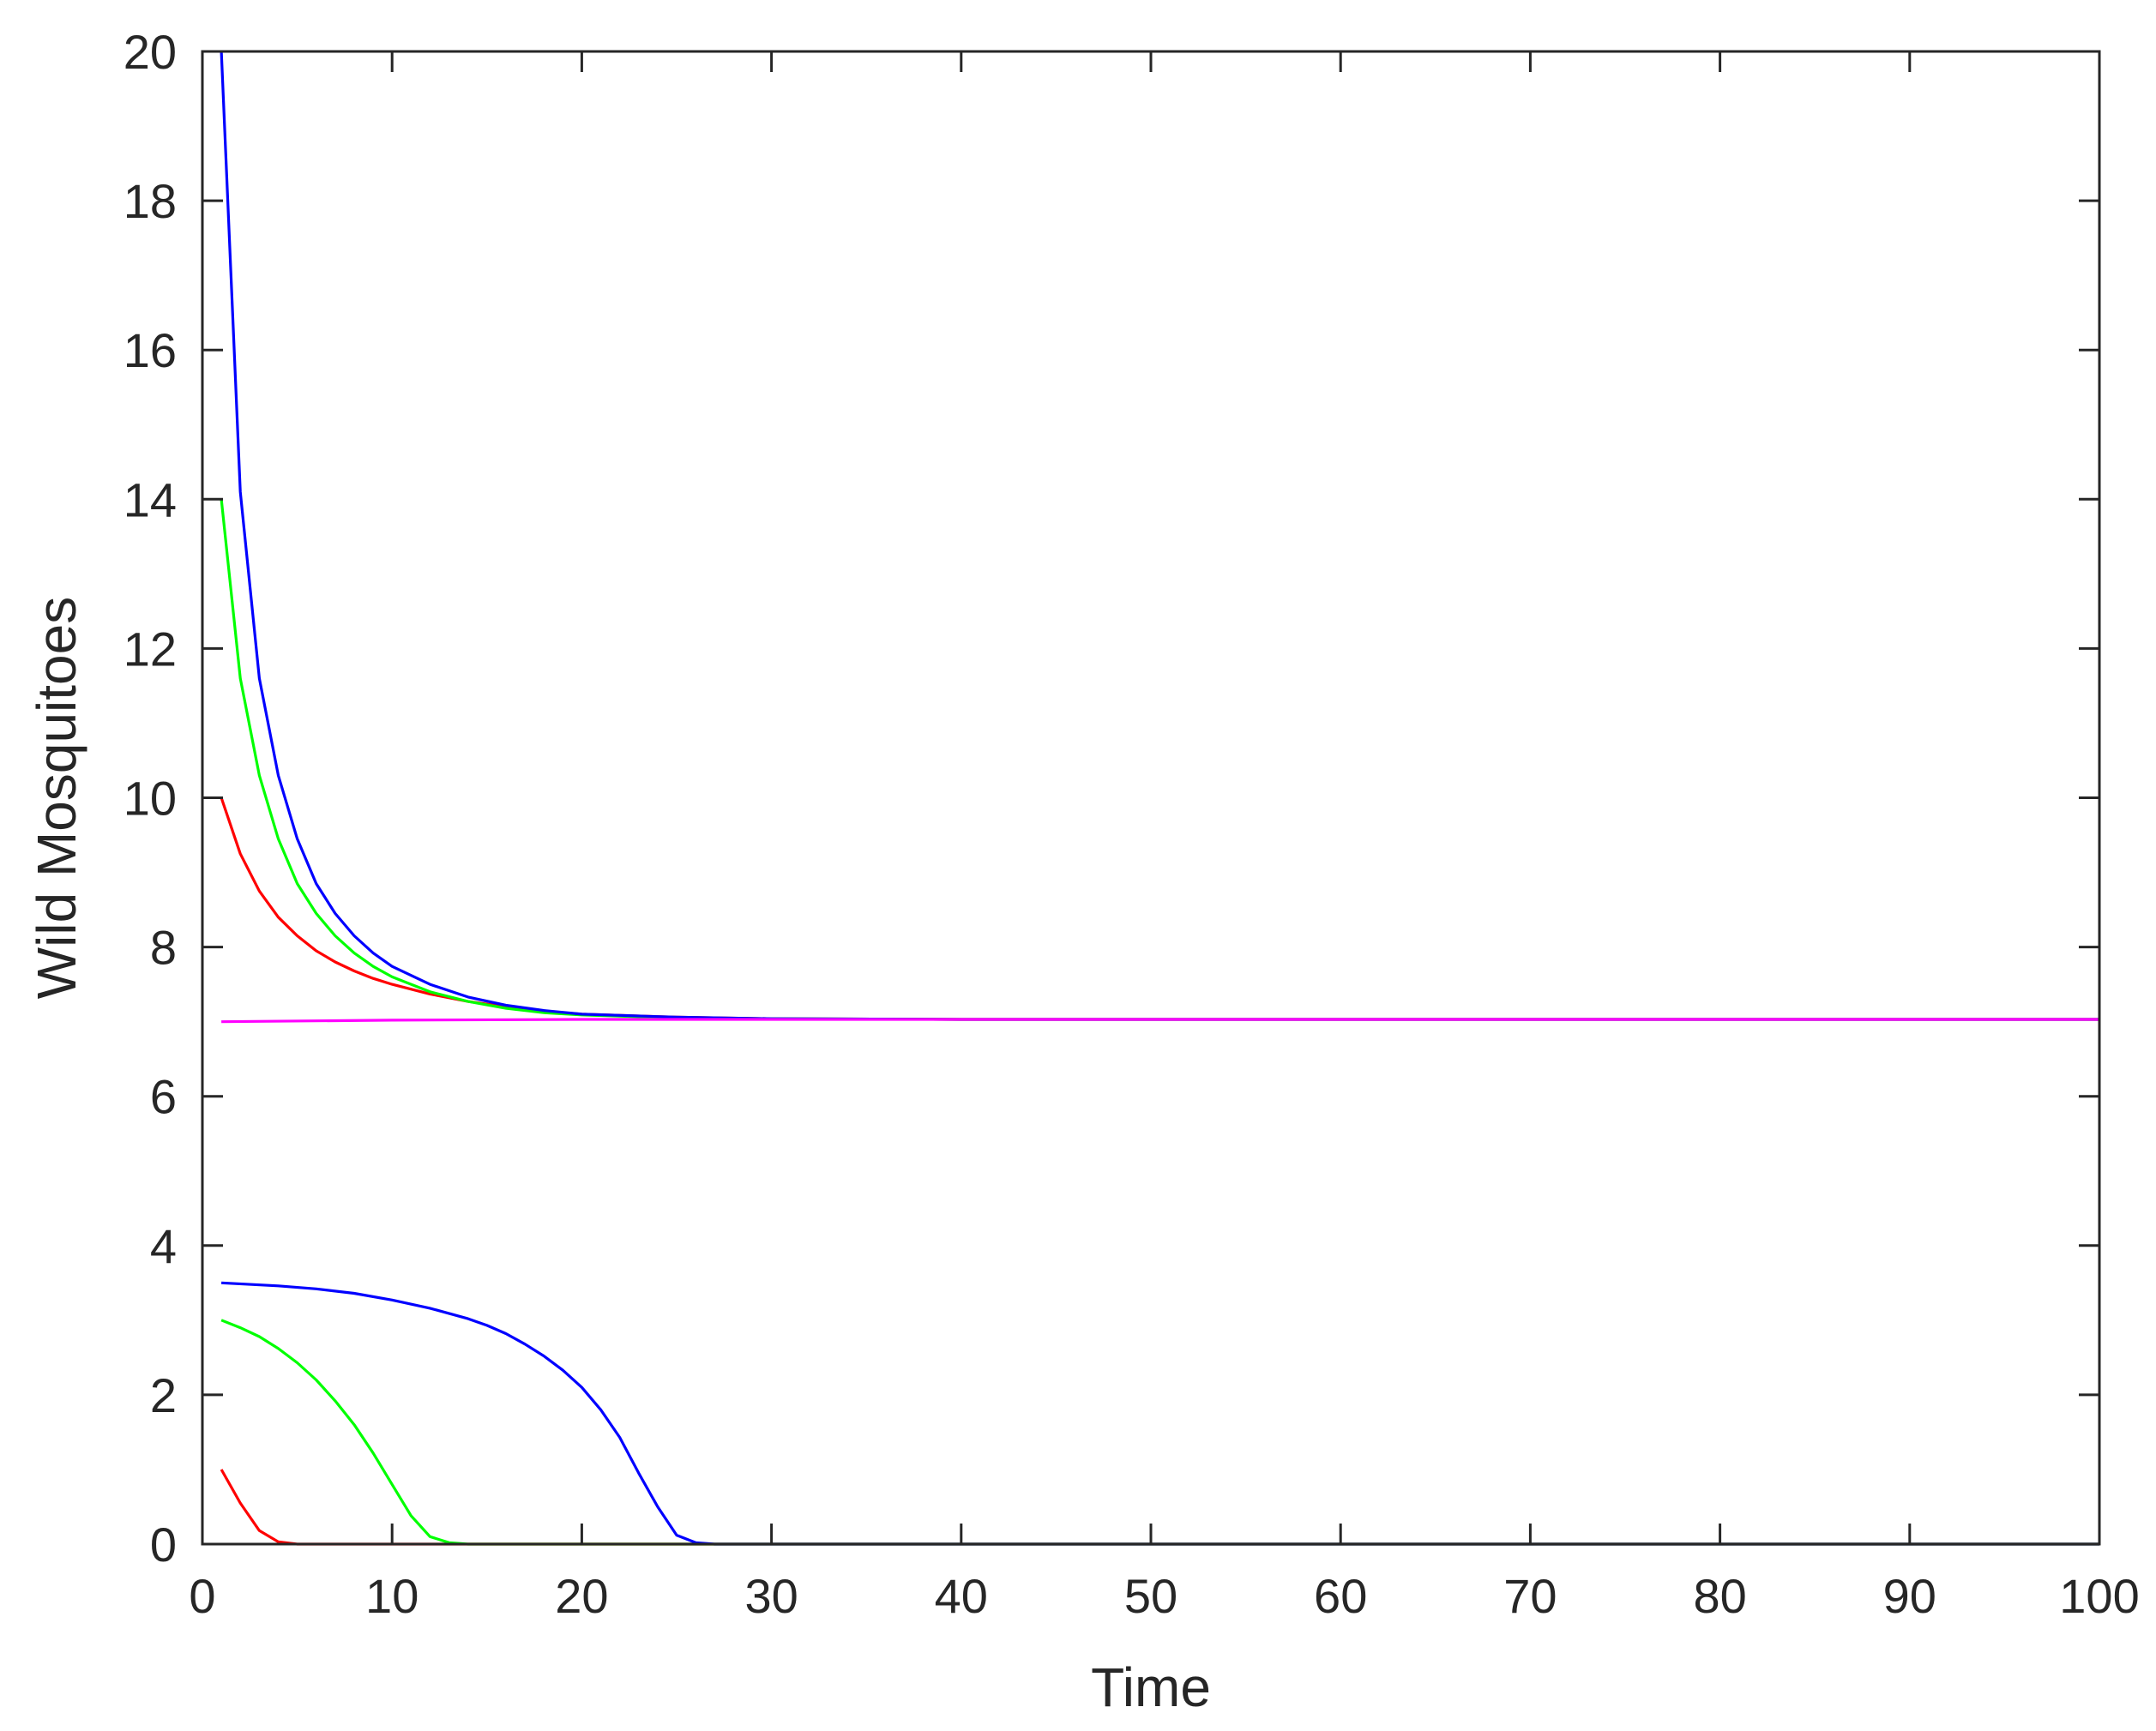 This screenshot has height=1731, width=2156. Describe the element at coordinates (1530, 1596) in the screenshot. I see `x-tick-label: 70` at that location.